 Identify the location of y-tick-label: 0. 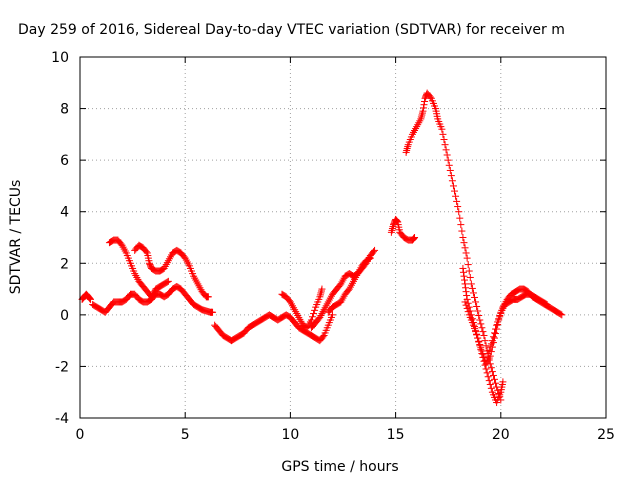
(64, 316).